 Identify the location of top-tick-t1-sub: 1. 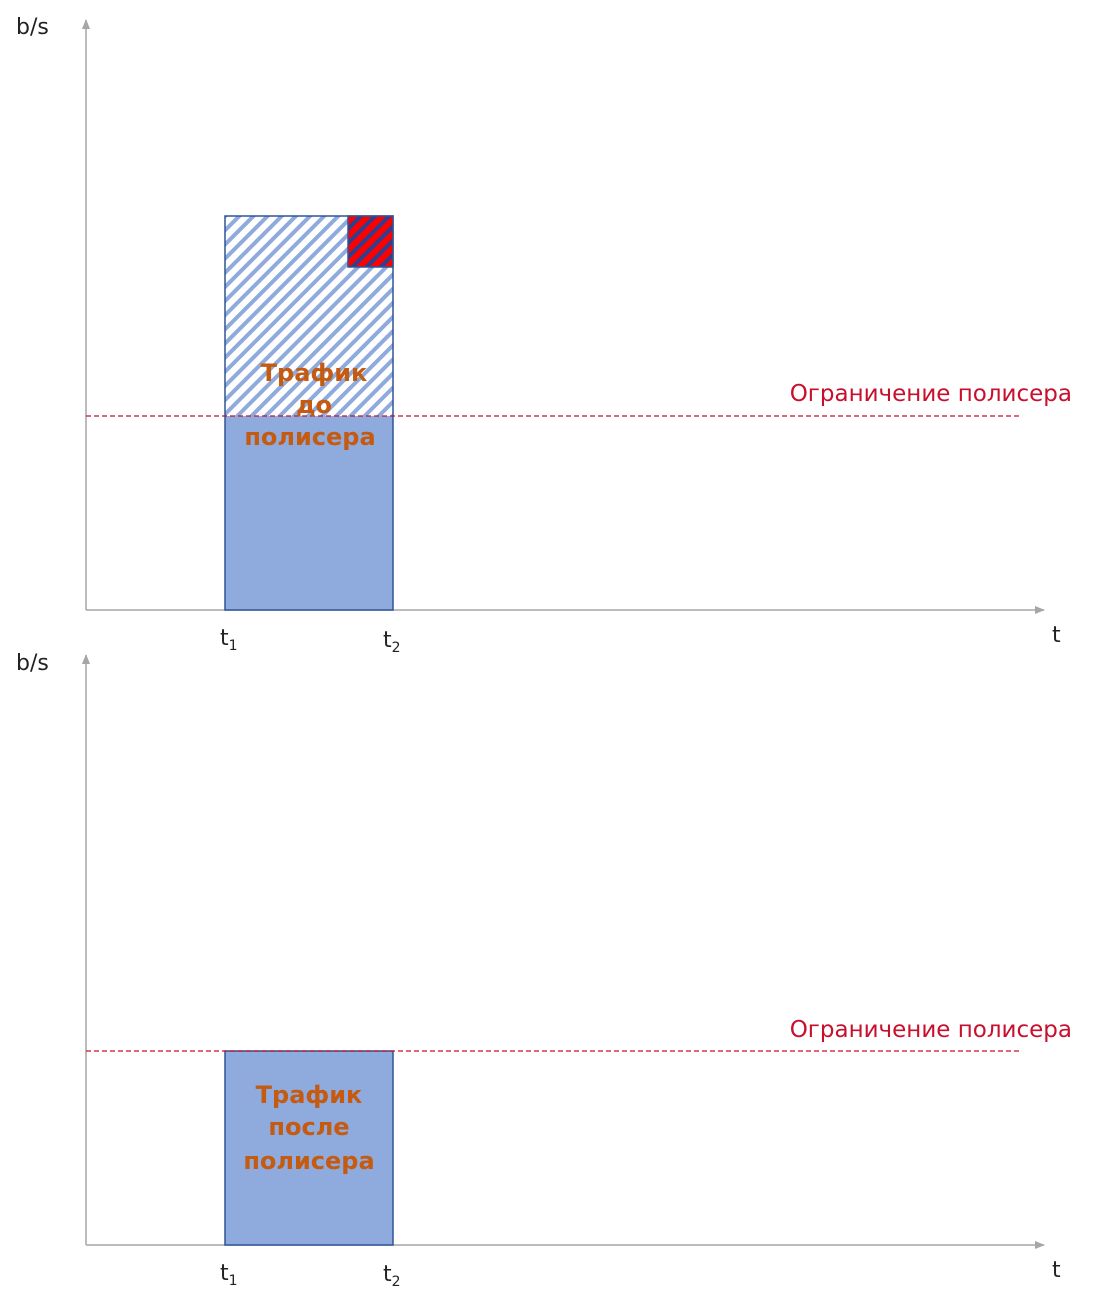
(233, 646).